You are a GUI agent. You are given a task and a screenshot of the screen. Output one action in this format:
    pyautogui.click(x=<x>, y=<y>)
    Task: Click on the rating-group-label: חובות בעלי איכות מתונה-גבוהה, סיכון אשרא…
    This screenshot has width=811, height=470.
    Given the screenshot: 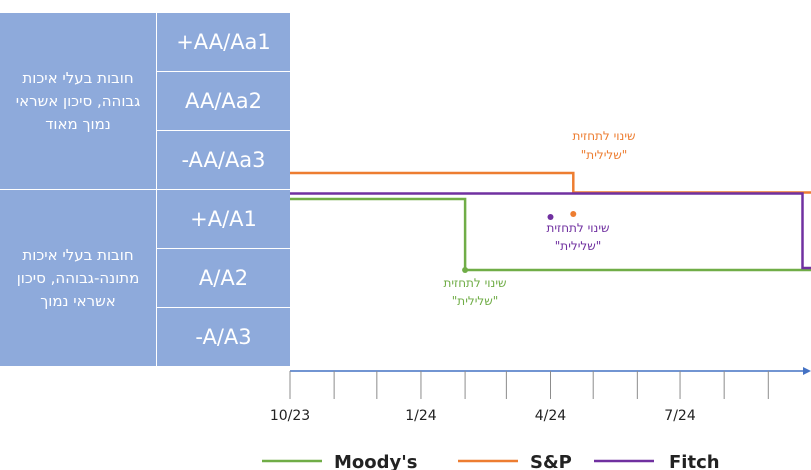 What is the action you would take?
    pyautogui.click(x=78, y=277)
    